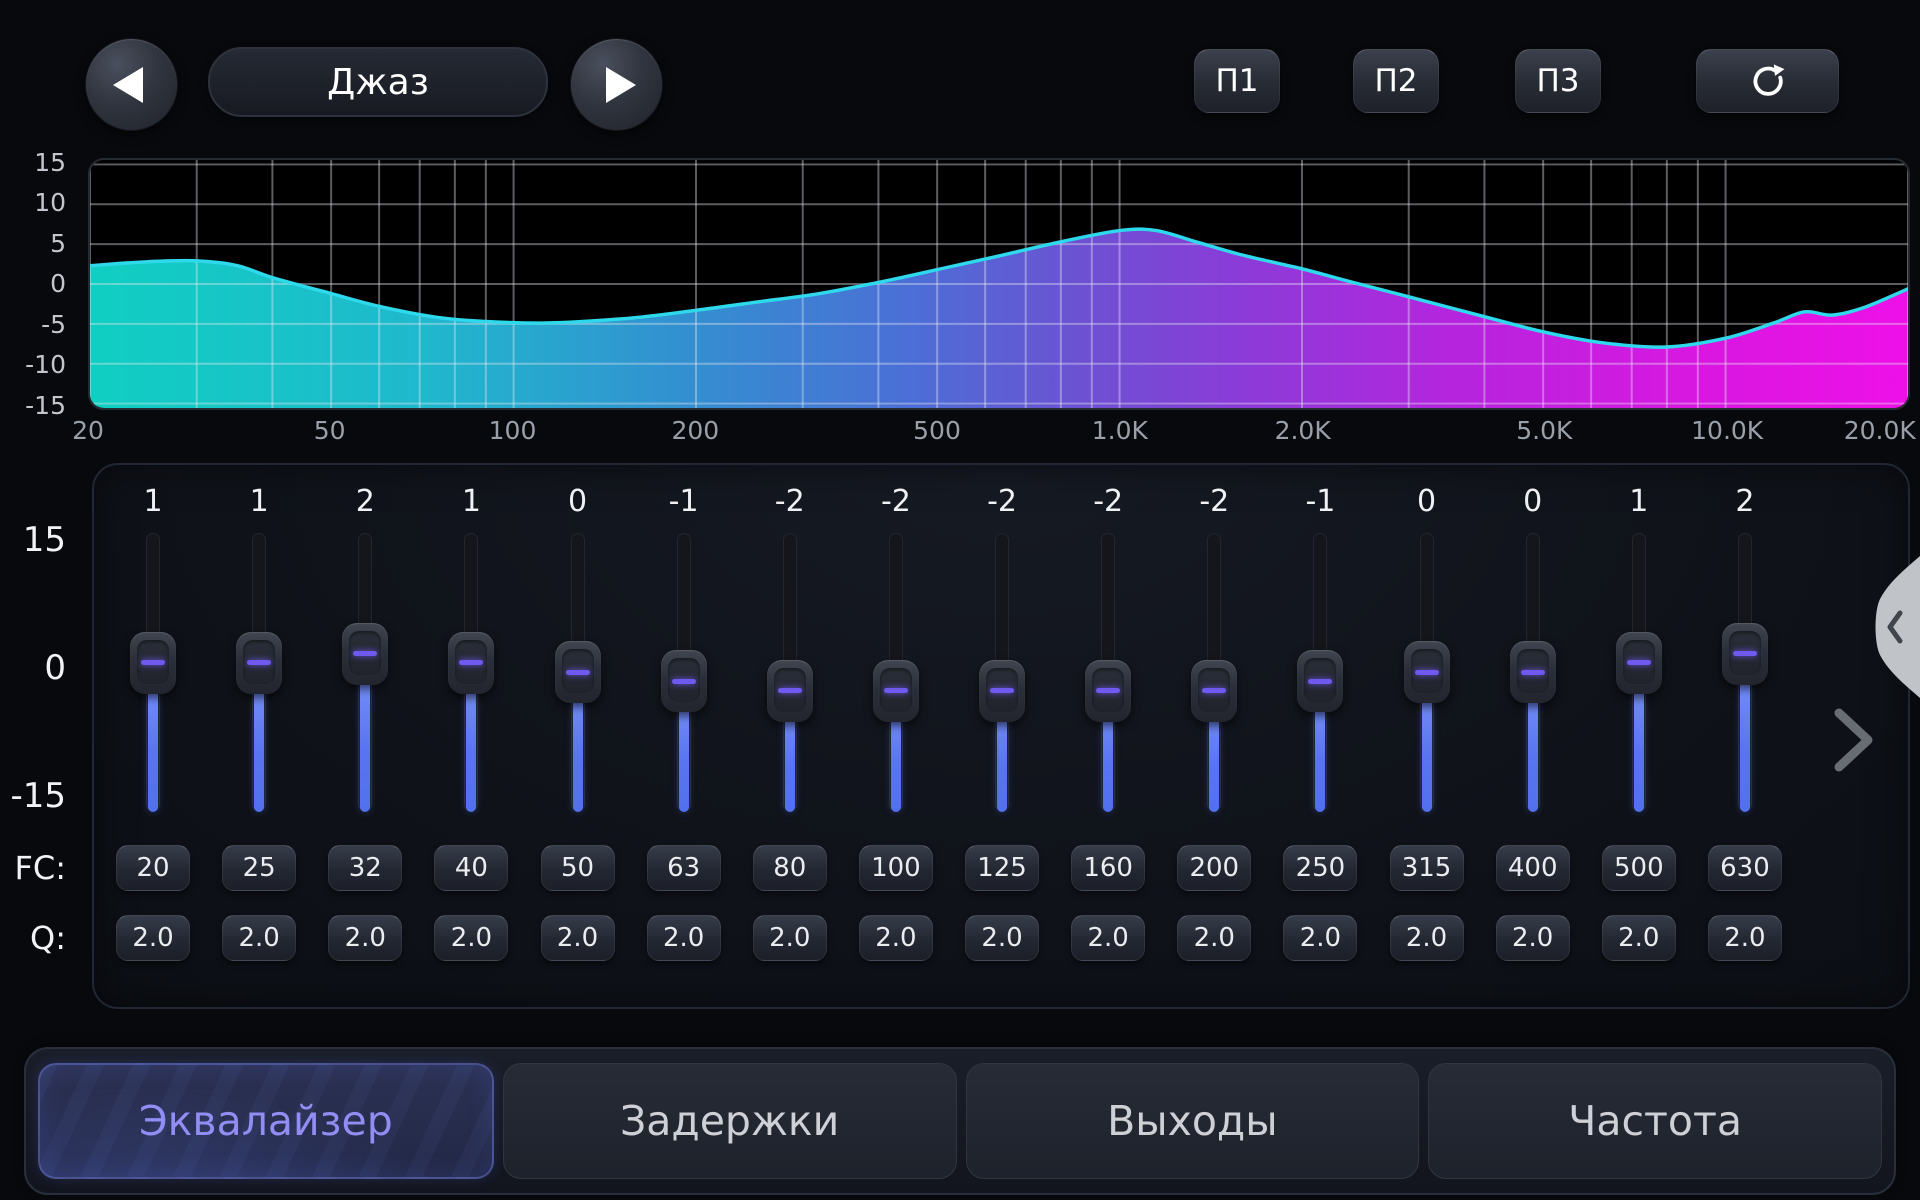  What do you see at coordinates (153, 868) in the screenshot?
I see `band-fc-button: 20` at bounding box center [153, 868].